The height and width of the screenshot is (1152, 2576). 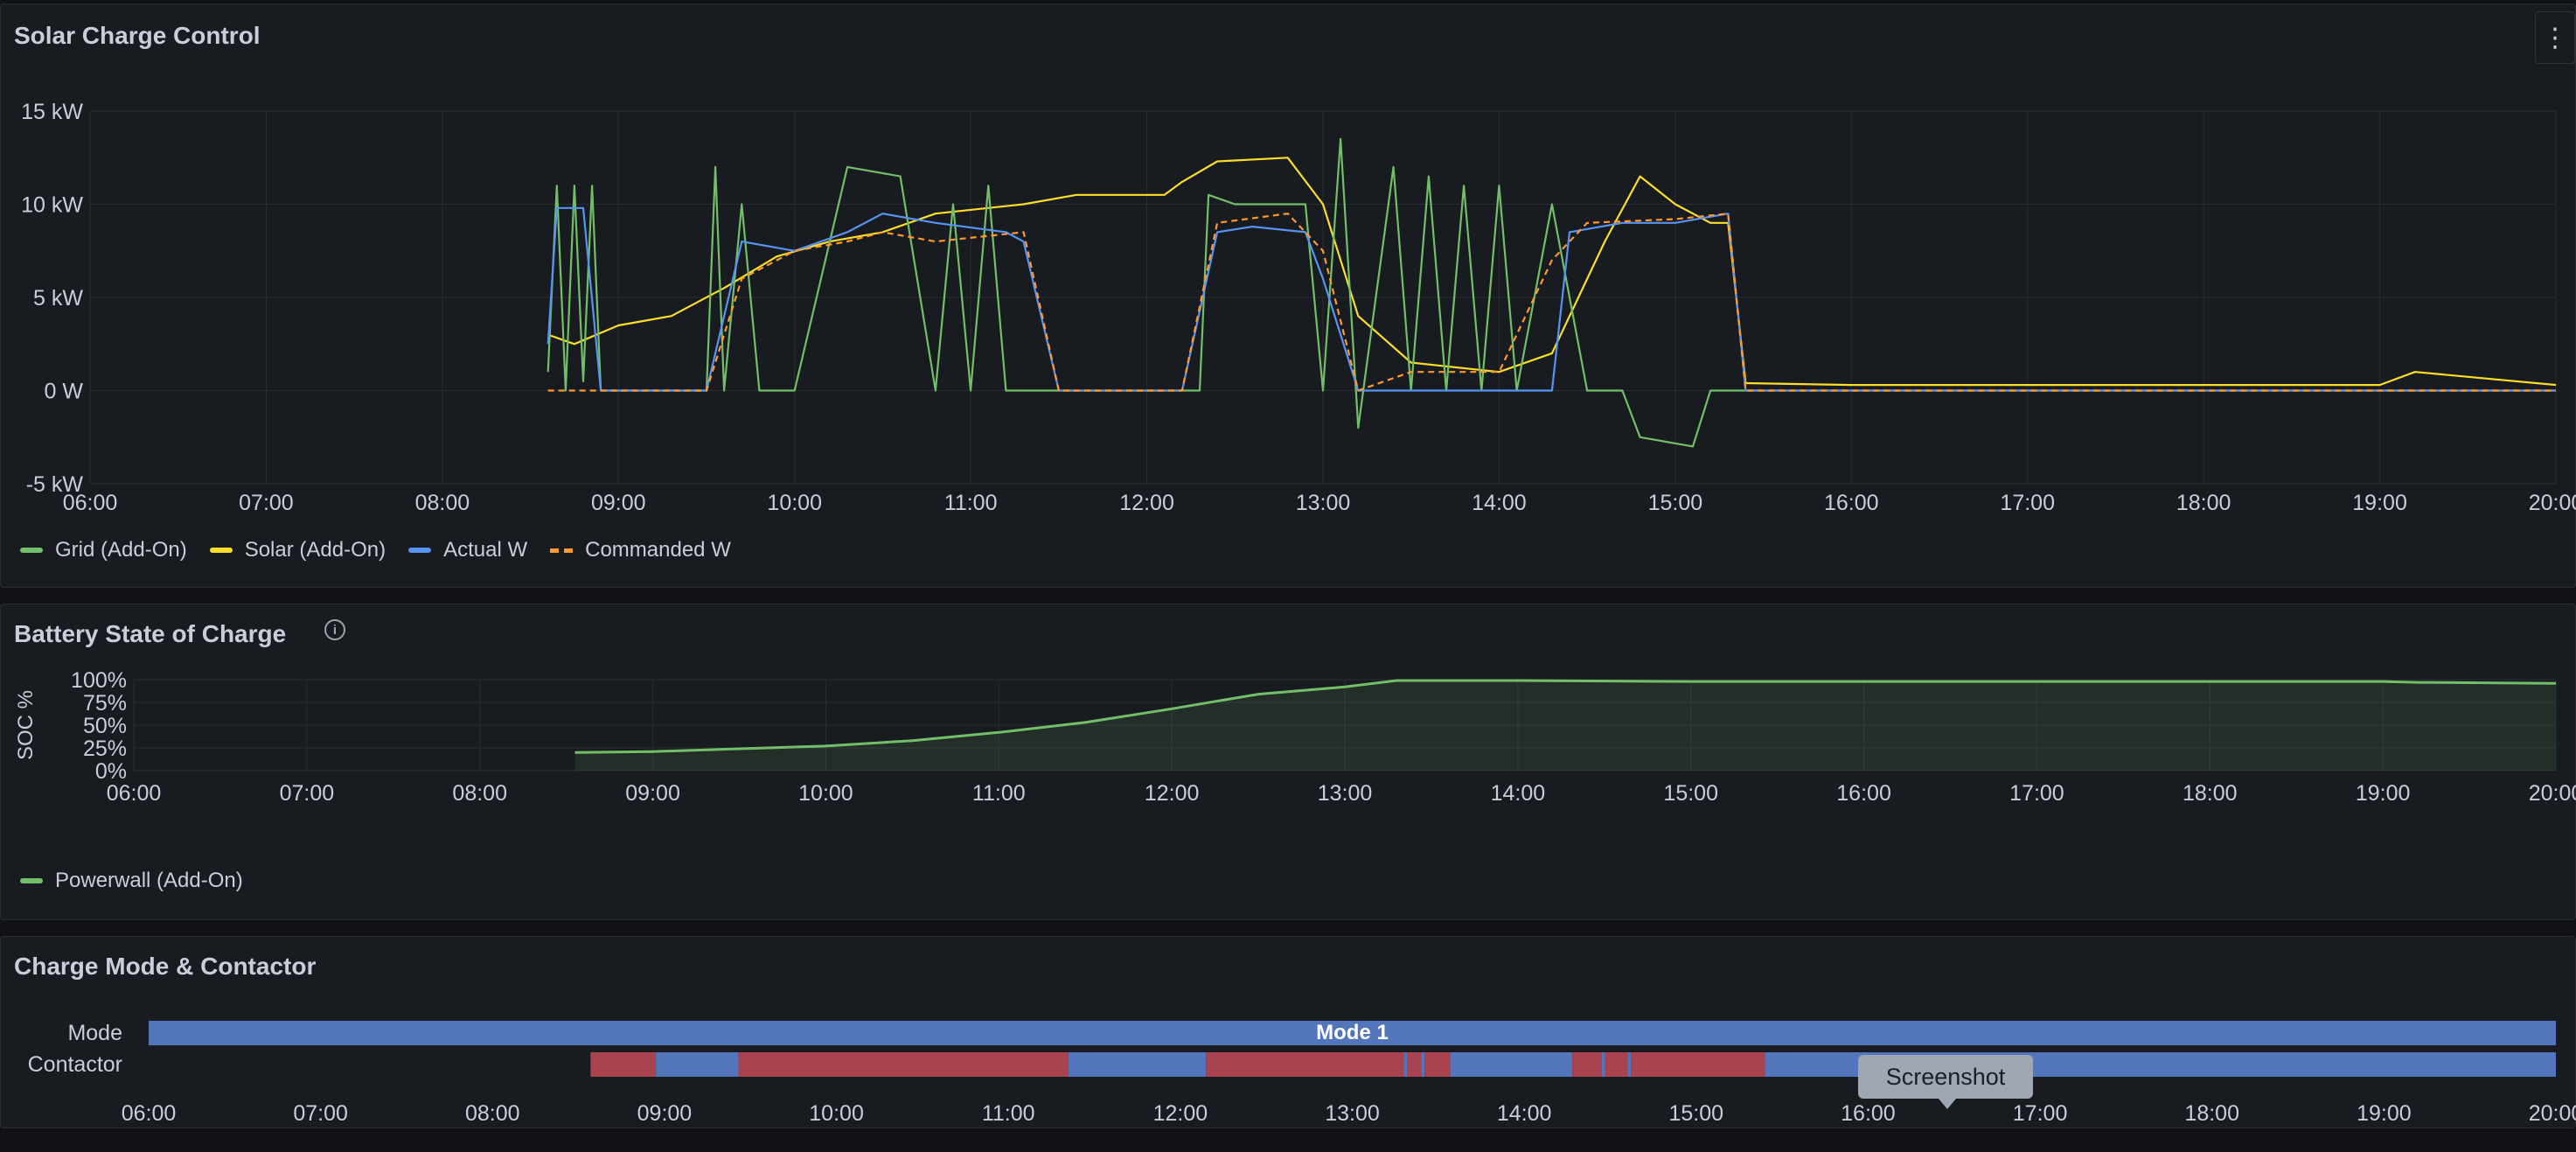 I want to click on y-tick-label: 0 W, so click(x=64, y=392).